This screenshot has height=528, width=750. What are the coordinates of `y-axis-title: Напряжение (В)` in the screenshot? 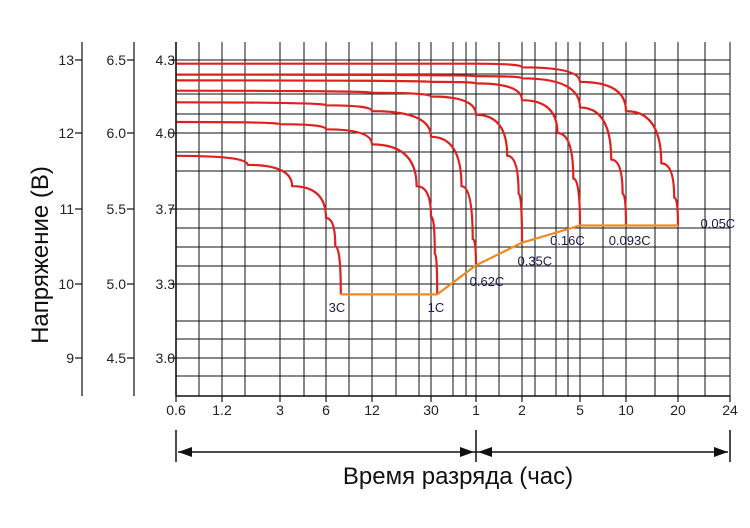 It's located at (40, 255).